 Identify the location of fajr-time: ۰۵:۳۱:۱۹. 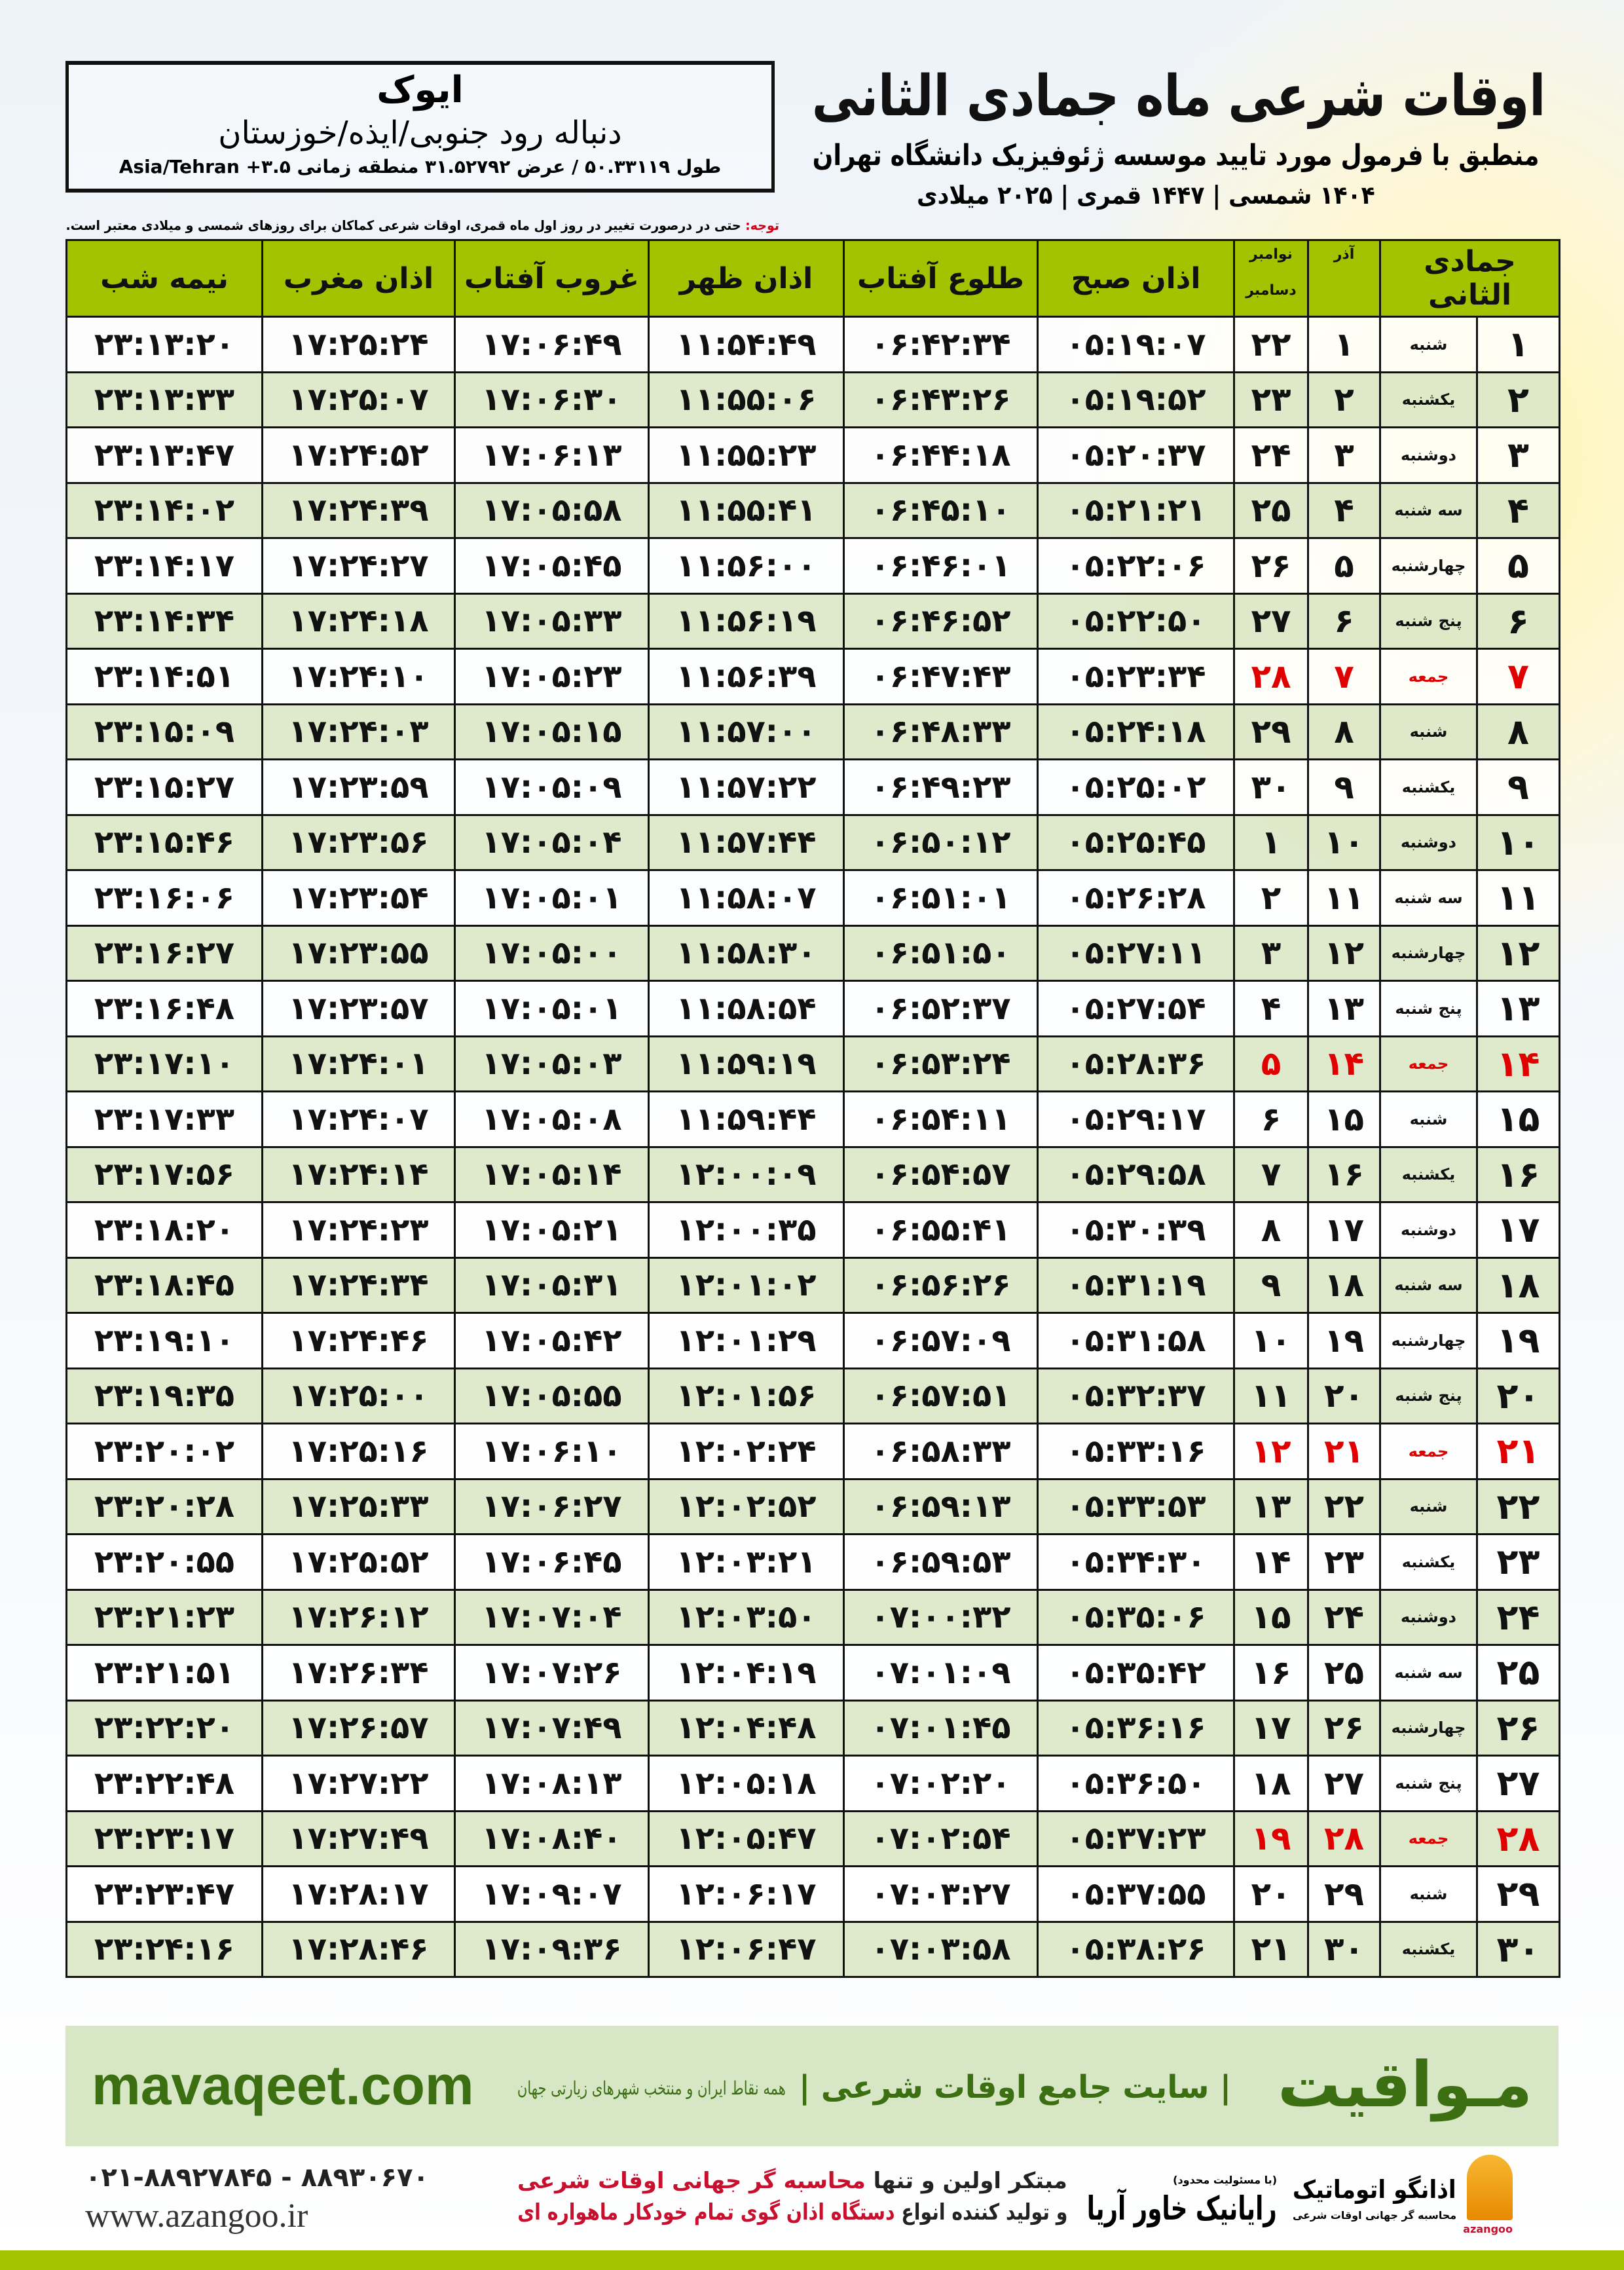
(1136, 1285).